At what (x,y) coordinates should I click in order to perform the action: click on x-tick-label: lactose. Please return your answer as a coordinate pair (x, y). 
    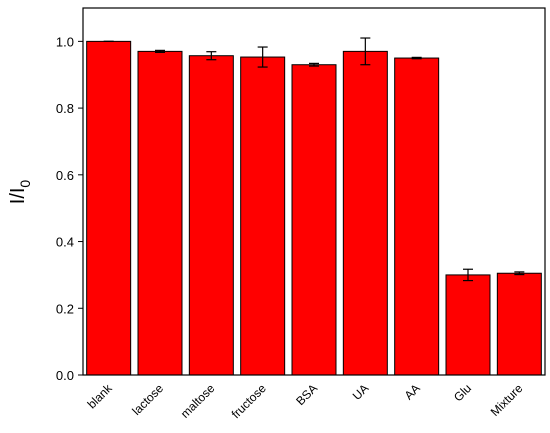
    Looking at the image, I should click on (147, 399).